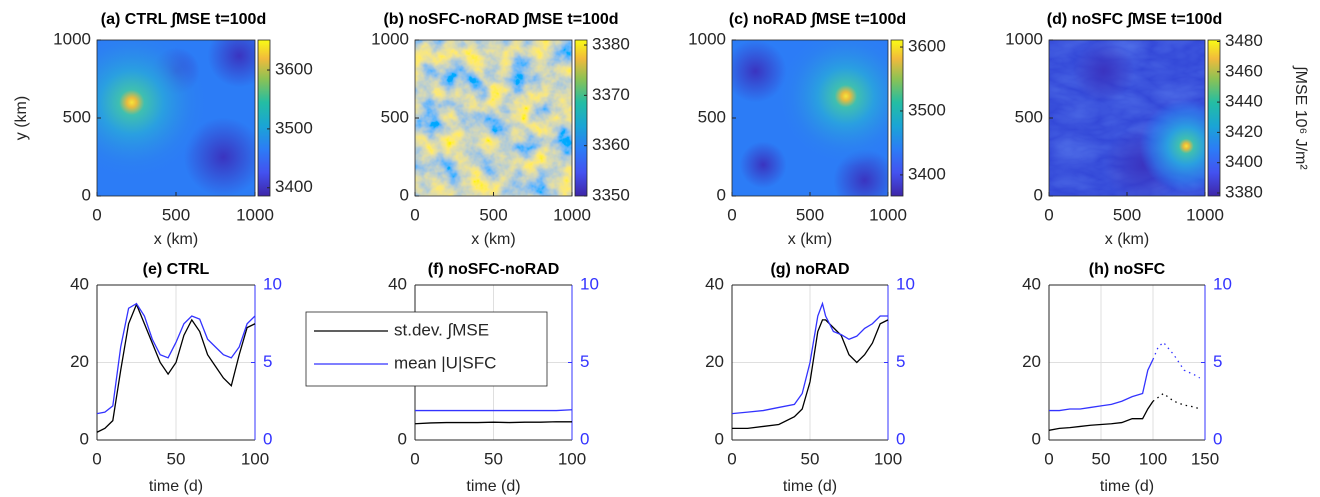 The width and height of the screenshot is (1320, 497). What do you see at coordinates (1127, 269) in the screenshot?
I see `panel-title: (h) noSFC` at bounding box center [1127, 269].